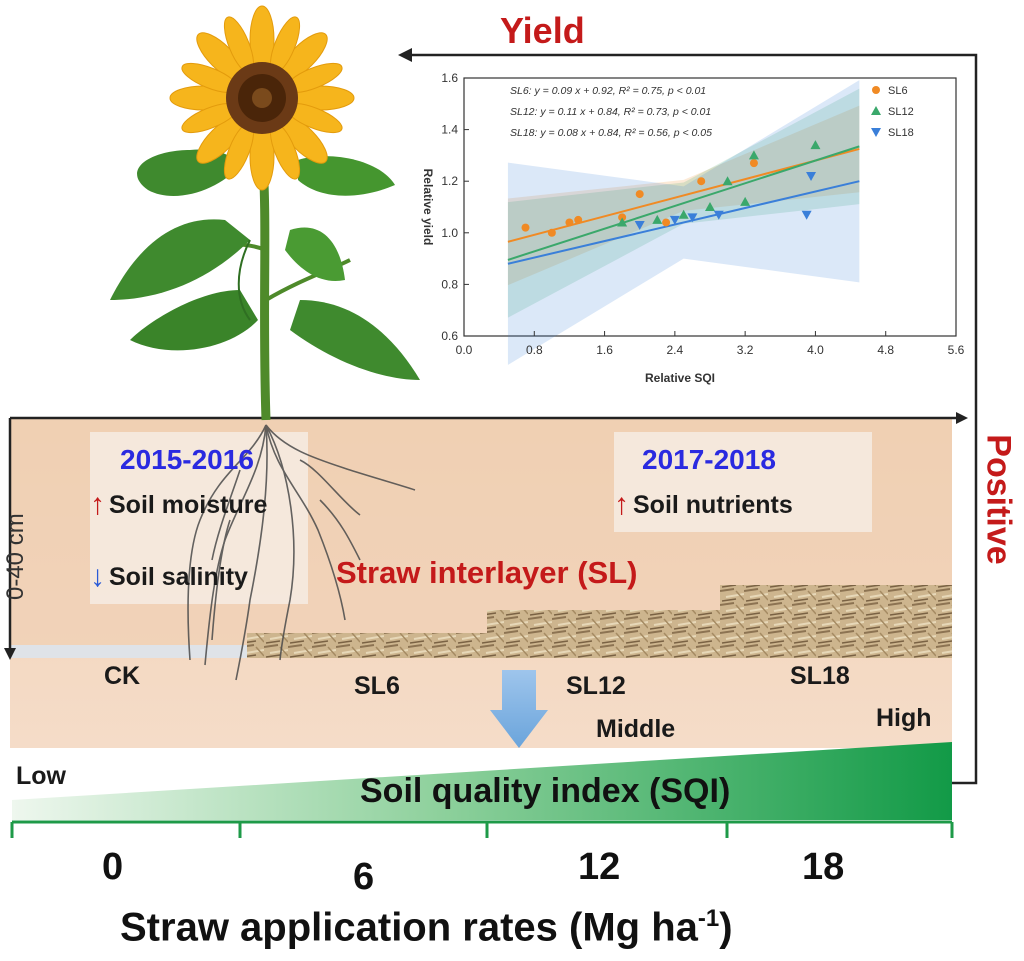 The width and height of the screenshot is (1024, 961). I want to click on soil-salinity-label: Soil salinity, so click(178, 576).